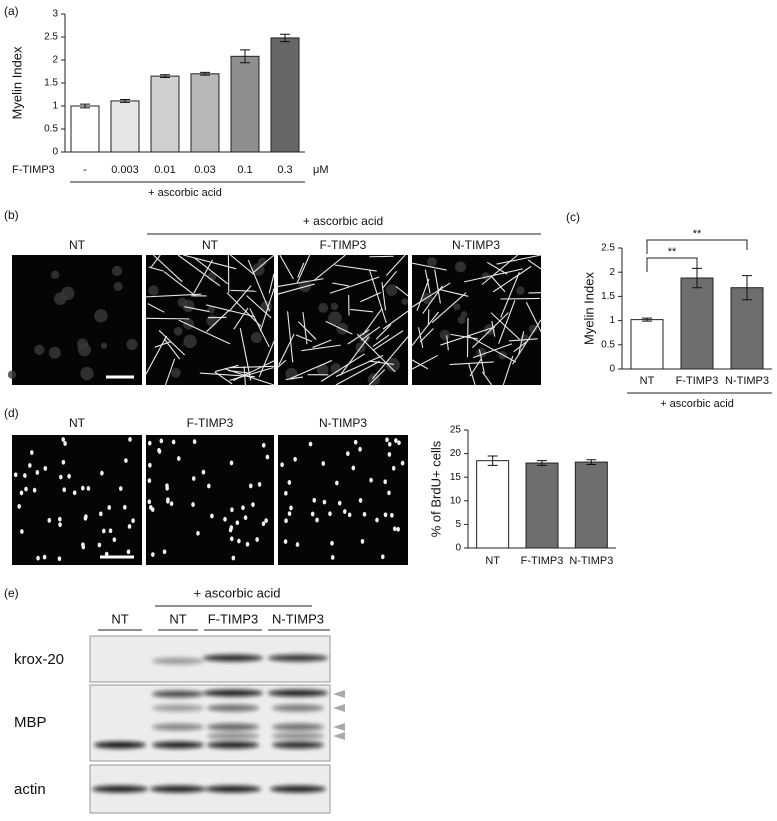 The image size is (777, 821). Describe the element at coordinates (321, 170) in the screenshot. I see `unit-label: μM` at that location.